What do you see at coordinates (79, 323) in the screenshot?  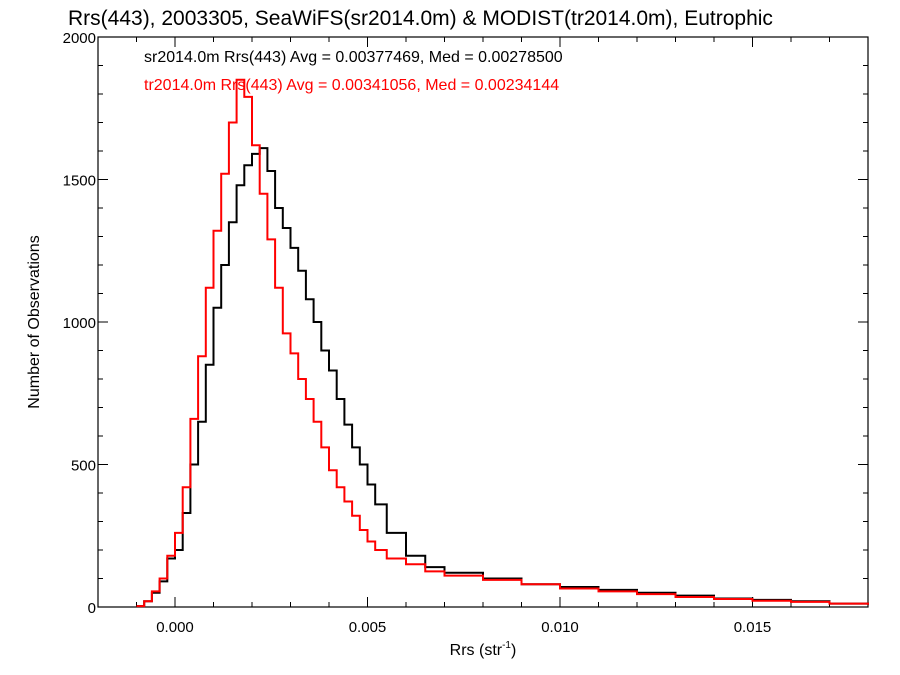 I see `y-tick-label: 1000` at bounding box center [79, 323].